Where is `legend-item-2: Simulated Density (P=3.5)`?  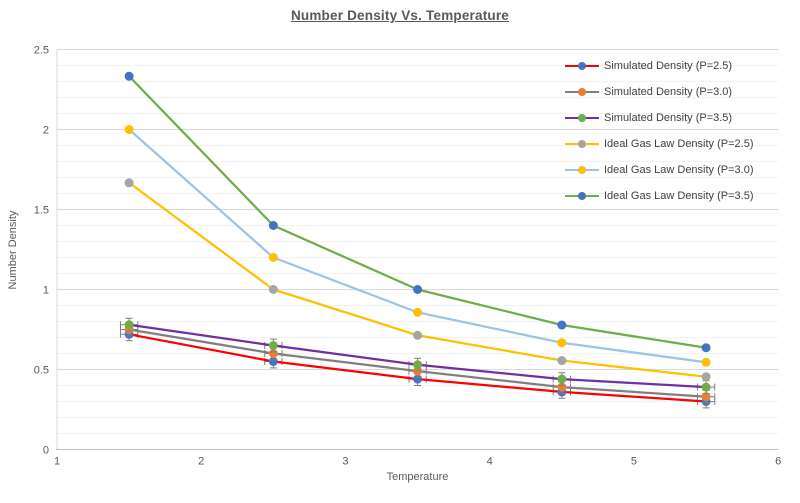 legend-item-2: Simulated Density (P=3.5) is located at coordinates (659, 118).